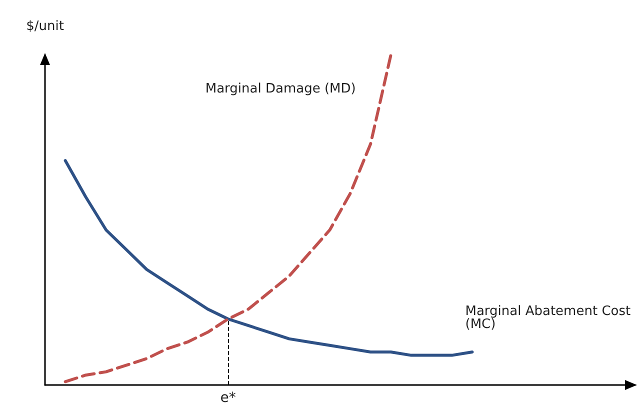  Describe the element at coordinates (45, 26) in the screenshot. I see `y-axis-title: $/unit` at that location.